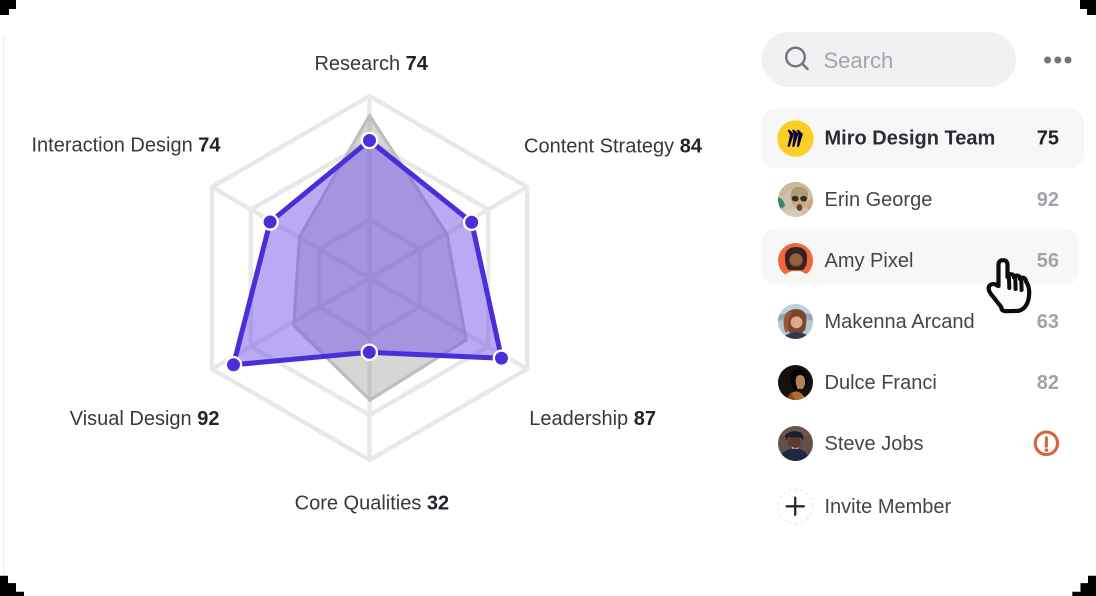 The width and height of the screenshot is (1096, 596). What do you see at coordinates (1048, 261) in the screenshot?
I see `svg-text: 56` at bounding box center [1048, 261].